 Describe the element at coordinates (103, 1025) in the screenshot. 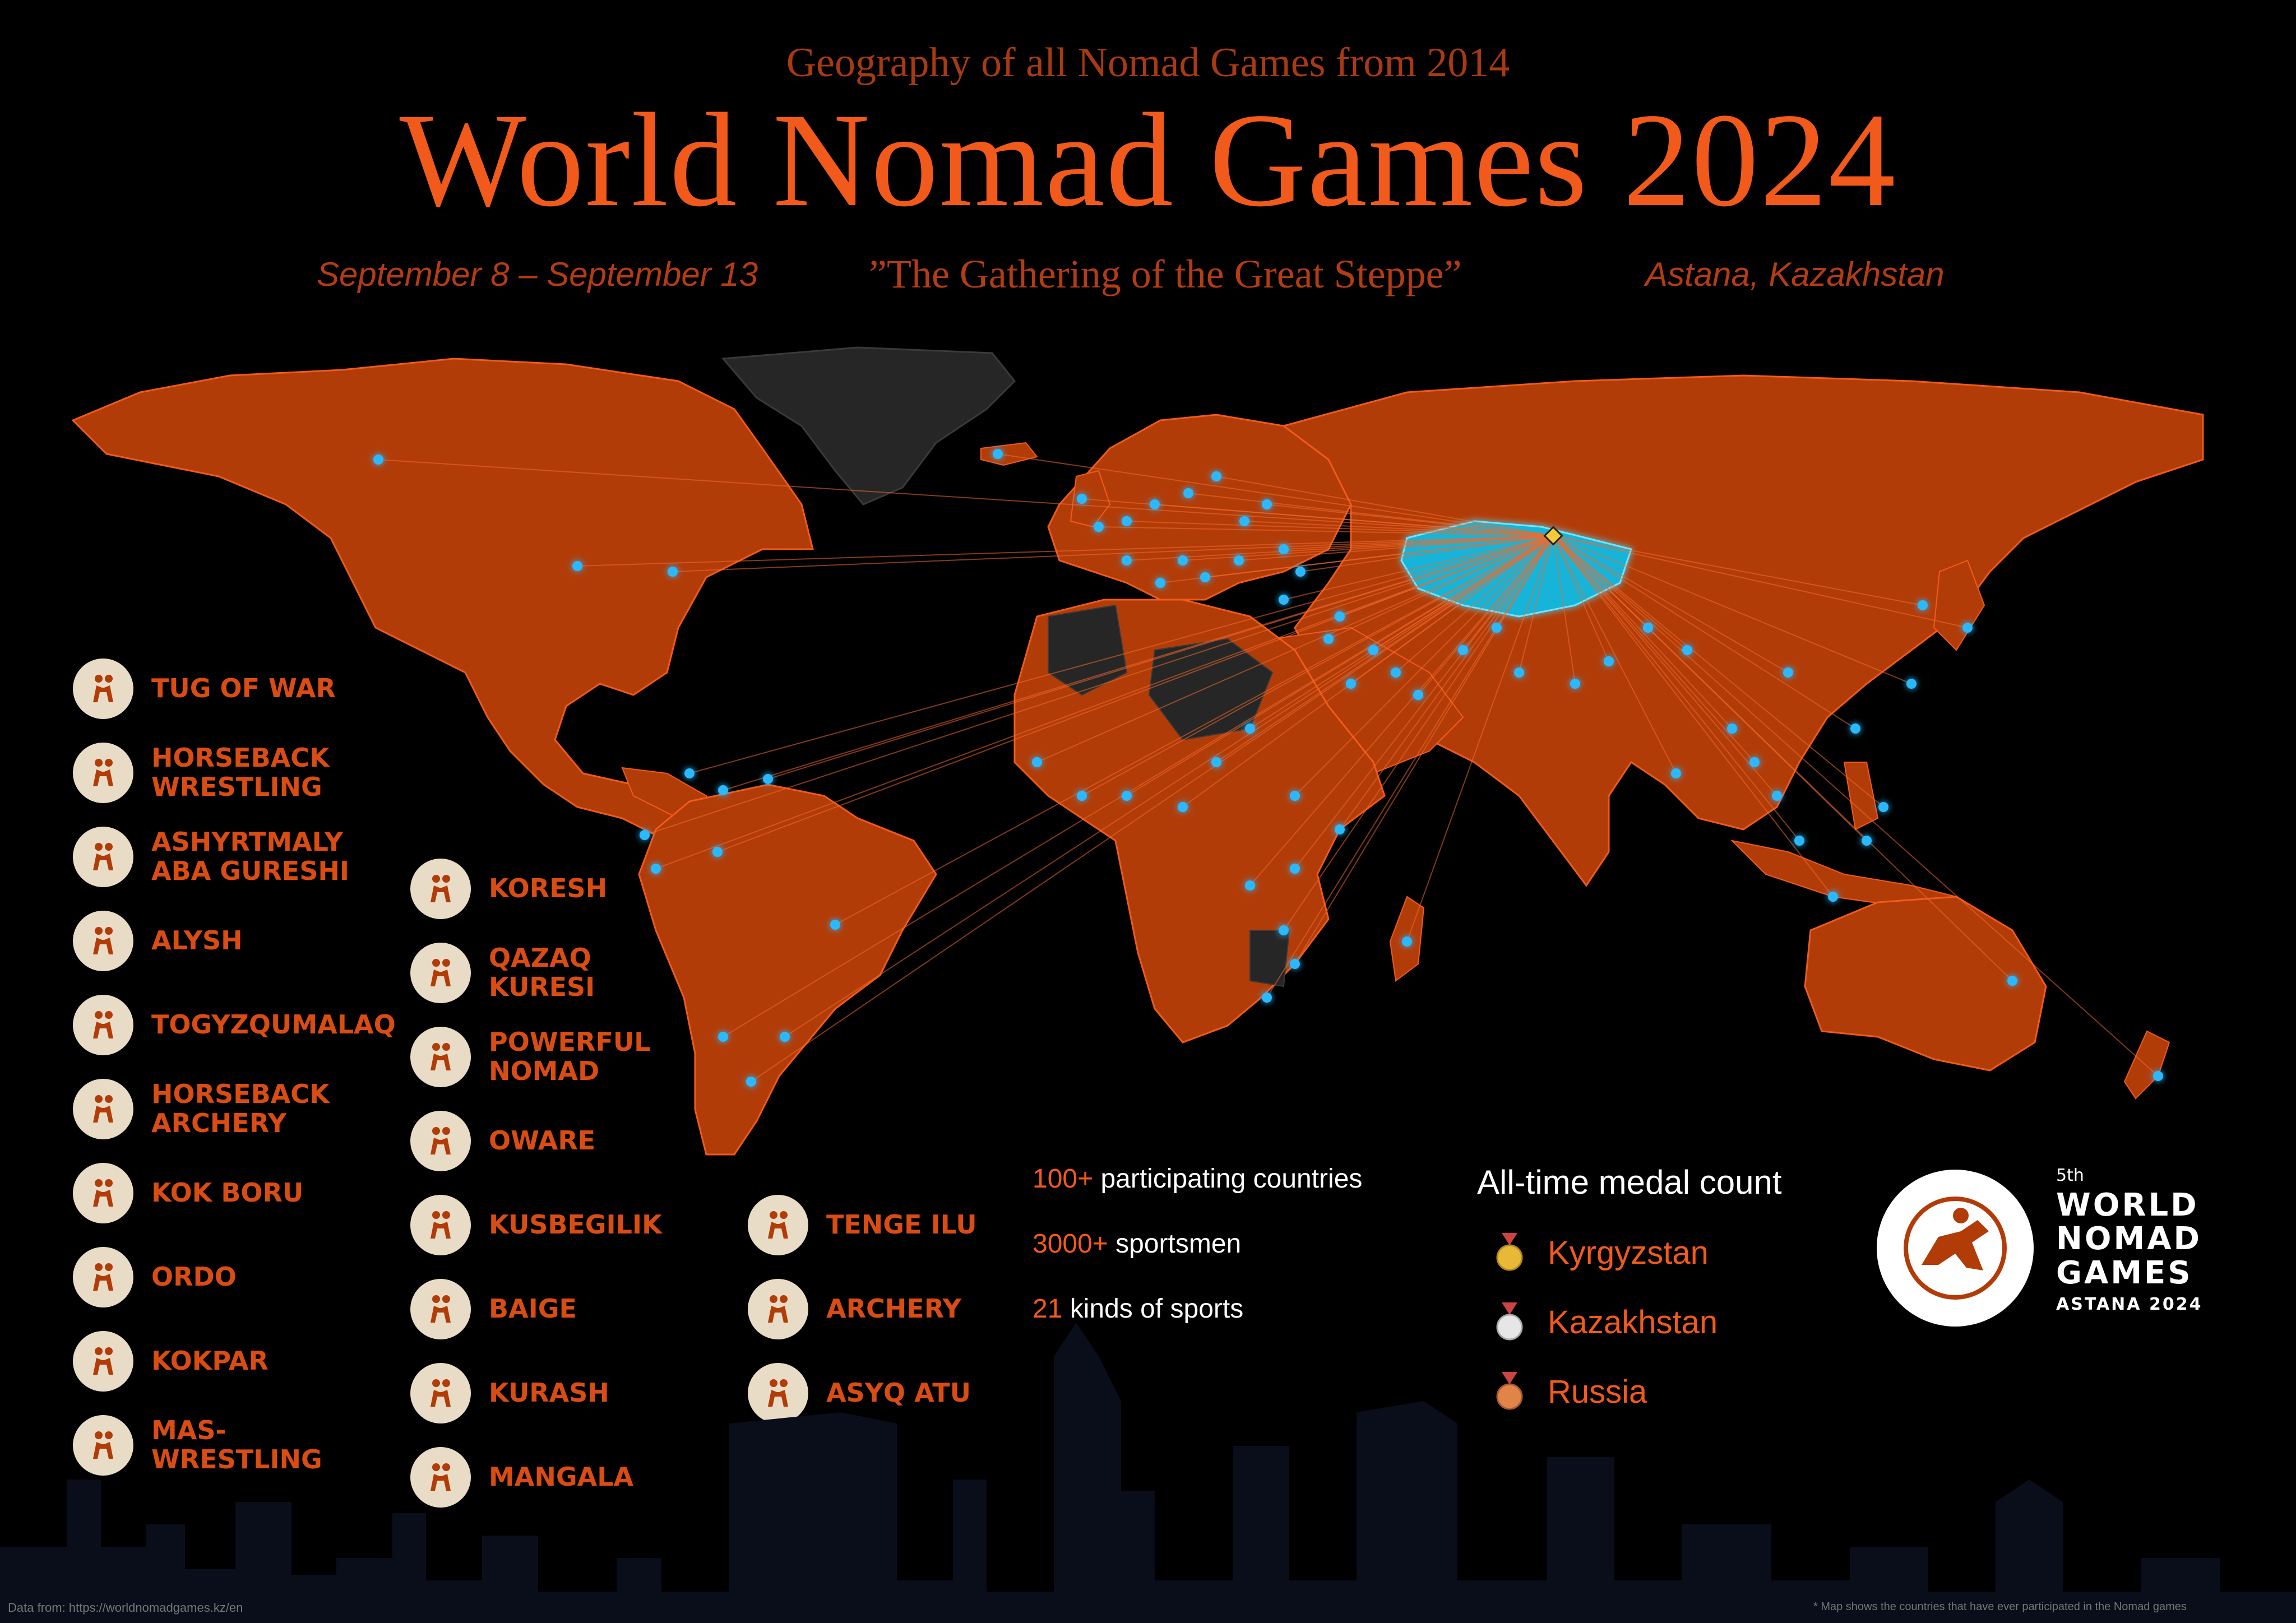

I see `board-game-icon` at that location.